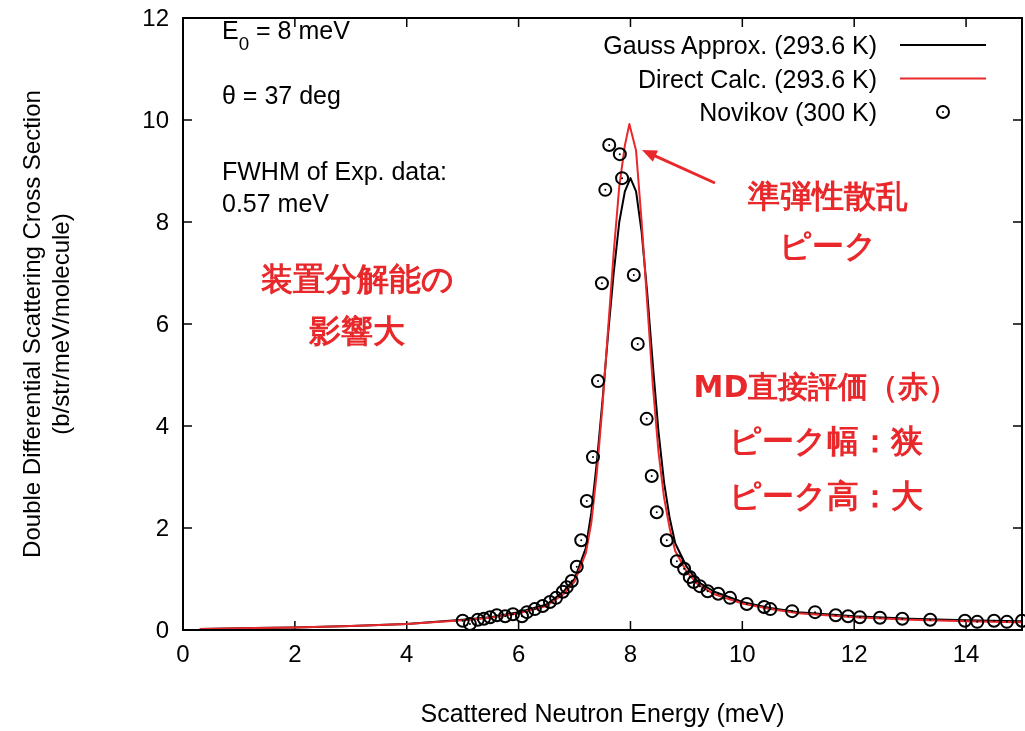 Image resolution: width=1025 pixels, height=731 pixels. I want to click on x-tick-label: 4, so click(407, 653).